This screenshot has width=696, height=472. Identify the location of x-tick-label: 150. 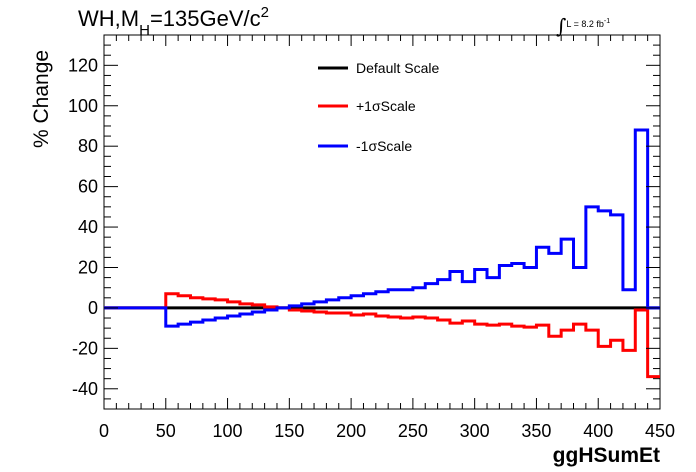
(289, 431).